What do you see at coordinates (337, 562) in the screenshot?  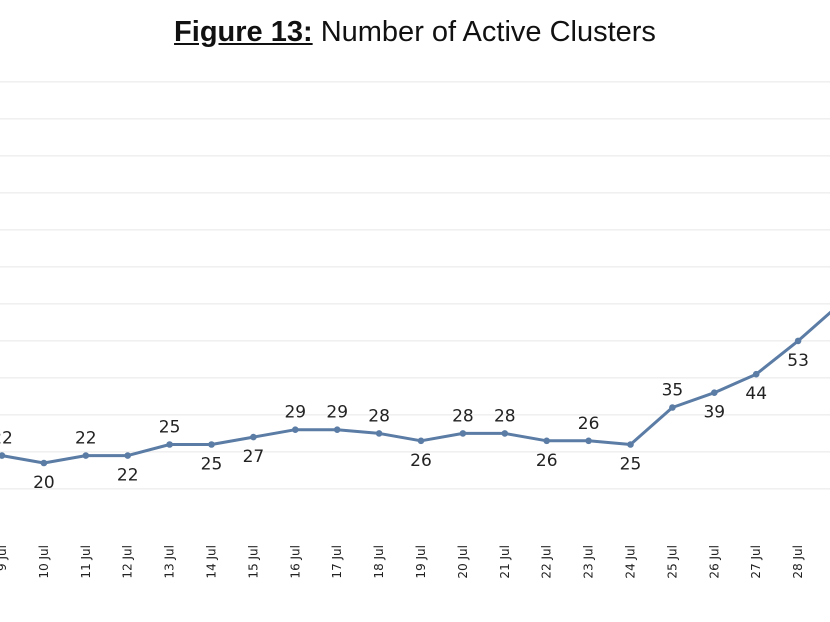 I see `x-tick-label: 17 Jul` at bounding box center [337, 562].